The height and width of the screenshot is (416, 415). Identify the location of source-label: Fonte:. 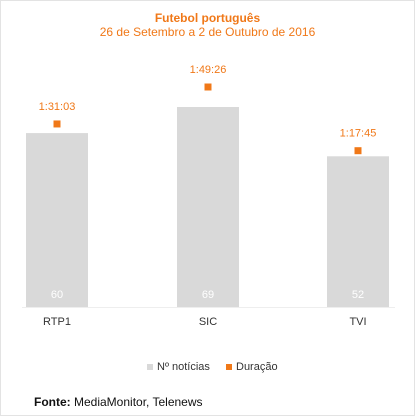
(52, 402).